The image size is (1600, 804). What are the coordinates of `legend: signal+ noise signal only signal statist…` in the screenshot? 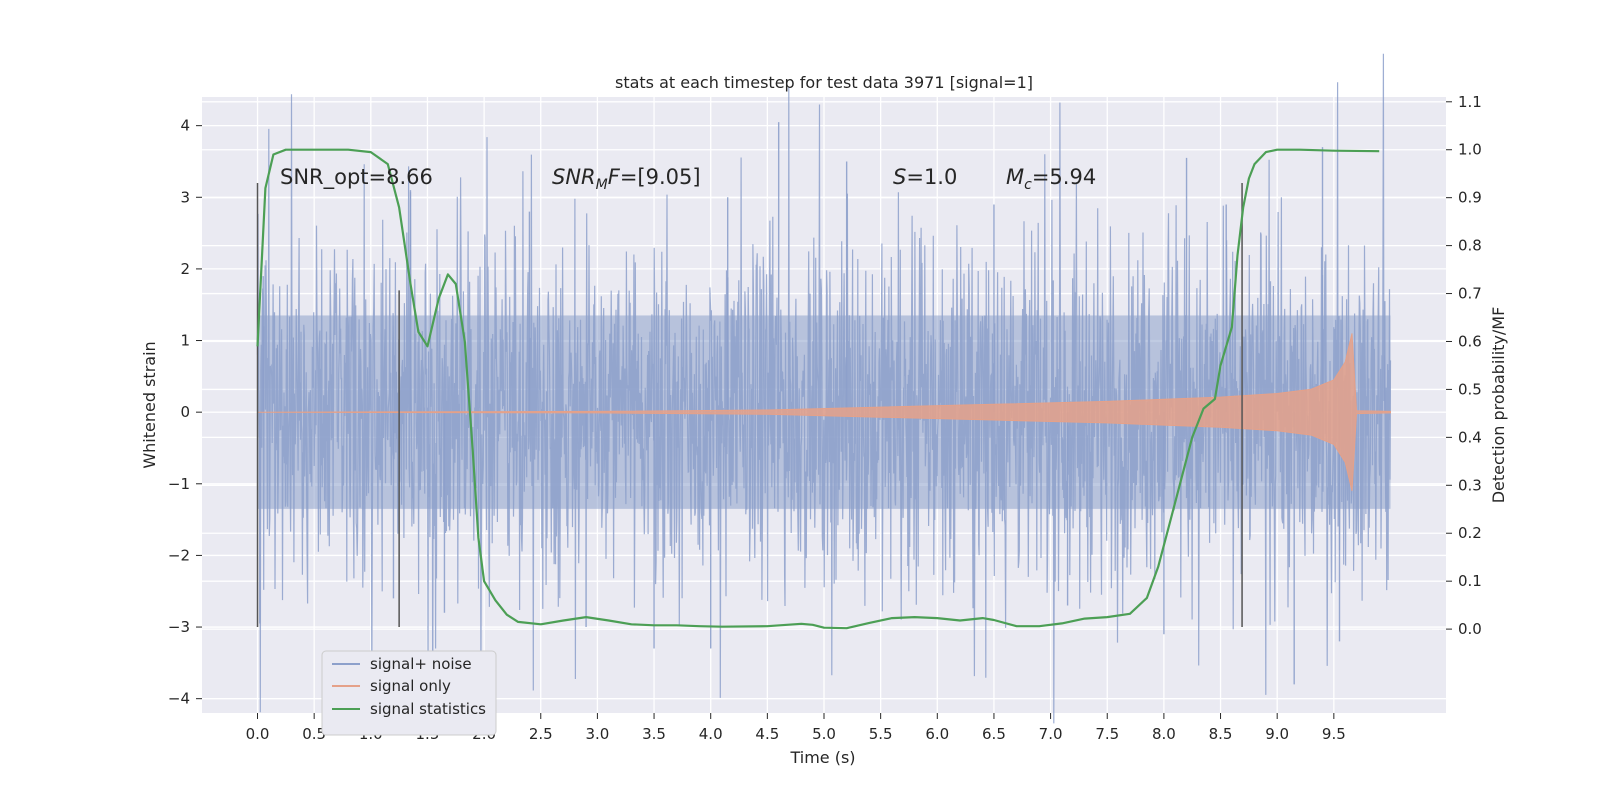 It's located at (409, 693).